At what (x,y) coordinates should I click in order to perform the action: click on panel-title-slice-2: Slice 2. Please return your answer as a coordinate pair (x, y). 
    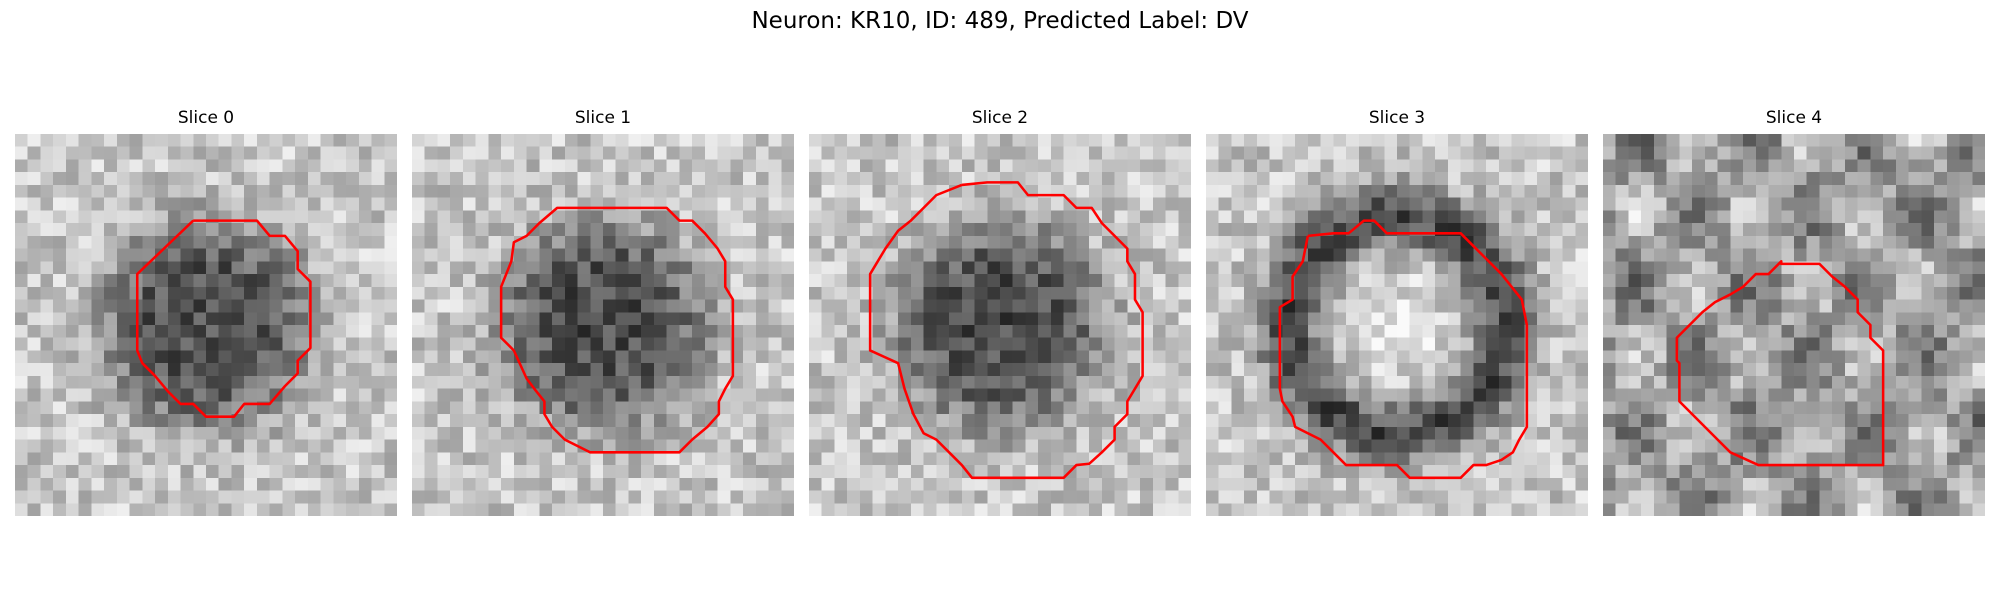
    Looking at the image, I should click on (1000, 118).